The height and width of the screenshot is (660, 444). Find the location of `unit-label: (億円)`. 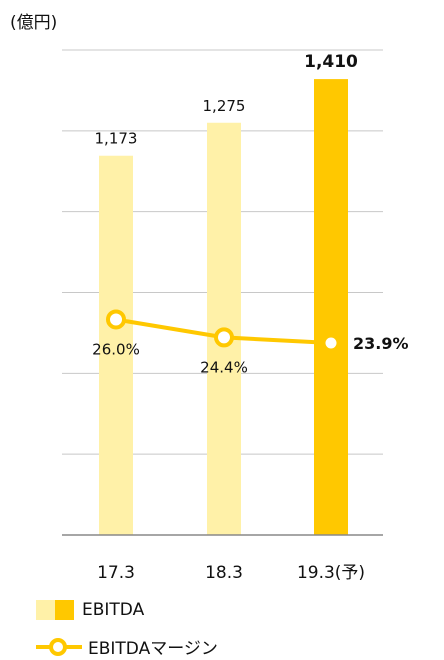

unit-label: (億円) is located at coordinates (34, 23).